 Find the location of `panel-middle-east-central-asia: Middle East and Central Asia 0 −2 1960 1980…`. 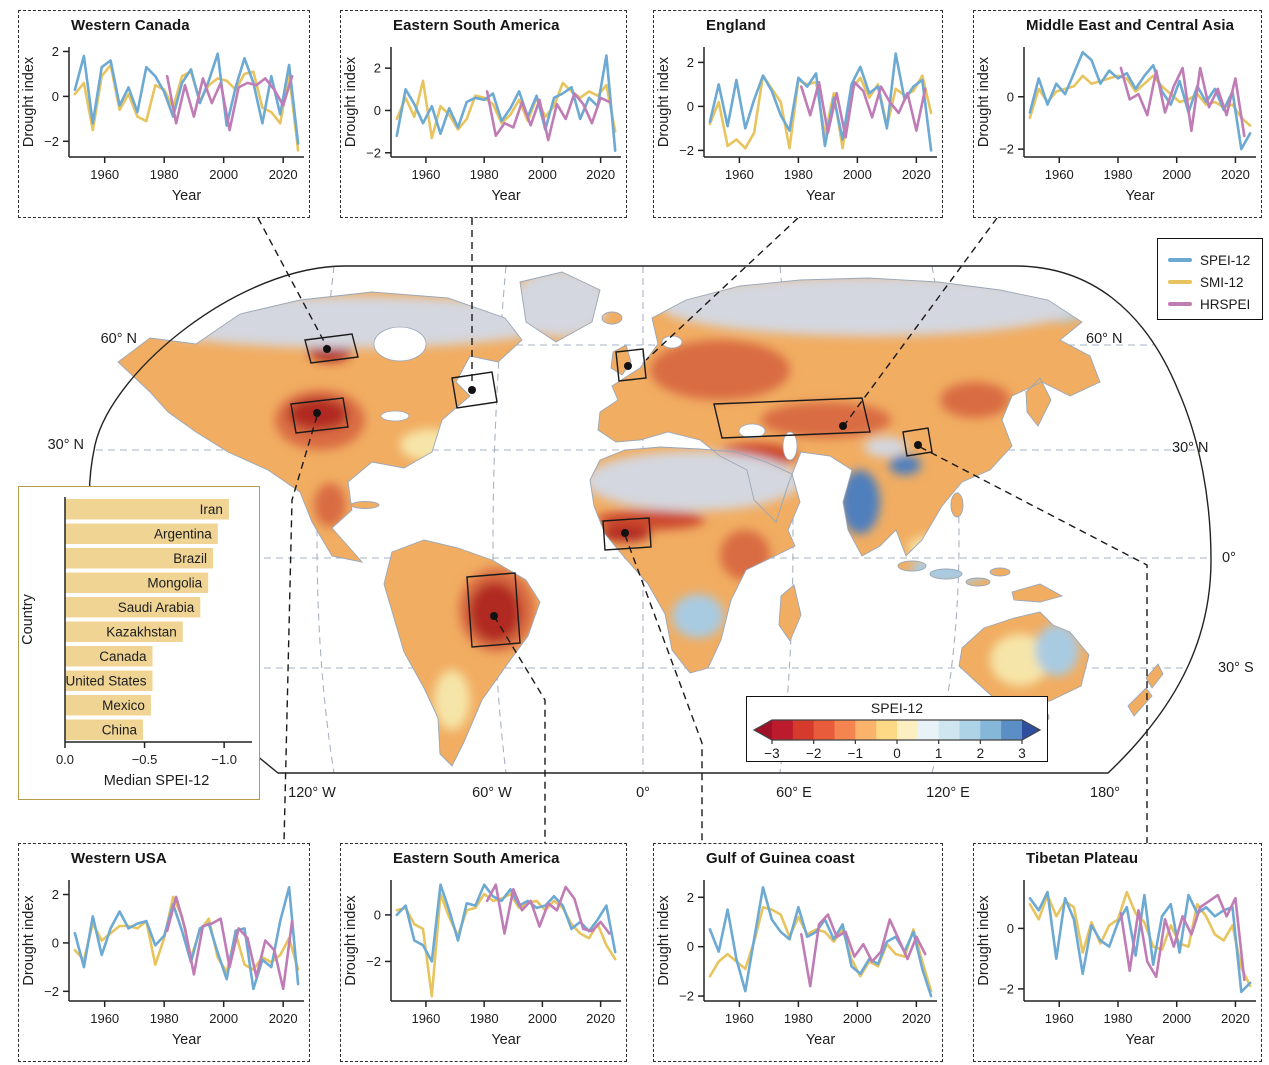

panel-middle-east-central-asia: Middle East and Central Asia 0 −2 1960 1980… is located at coordinates (1117, 114).